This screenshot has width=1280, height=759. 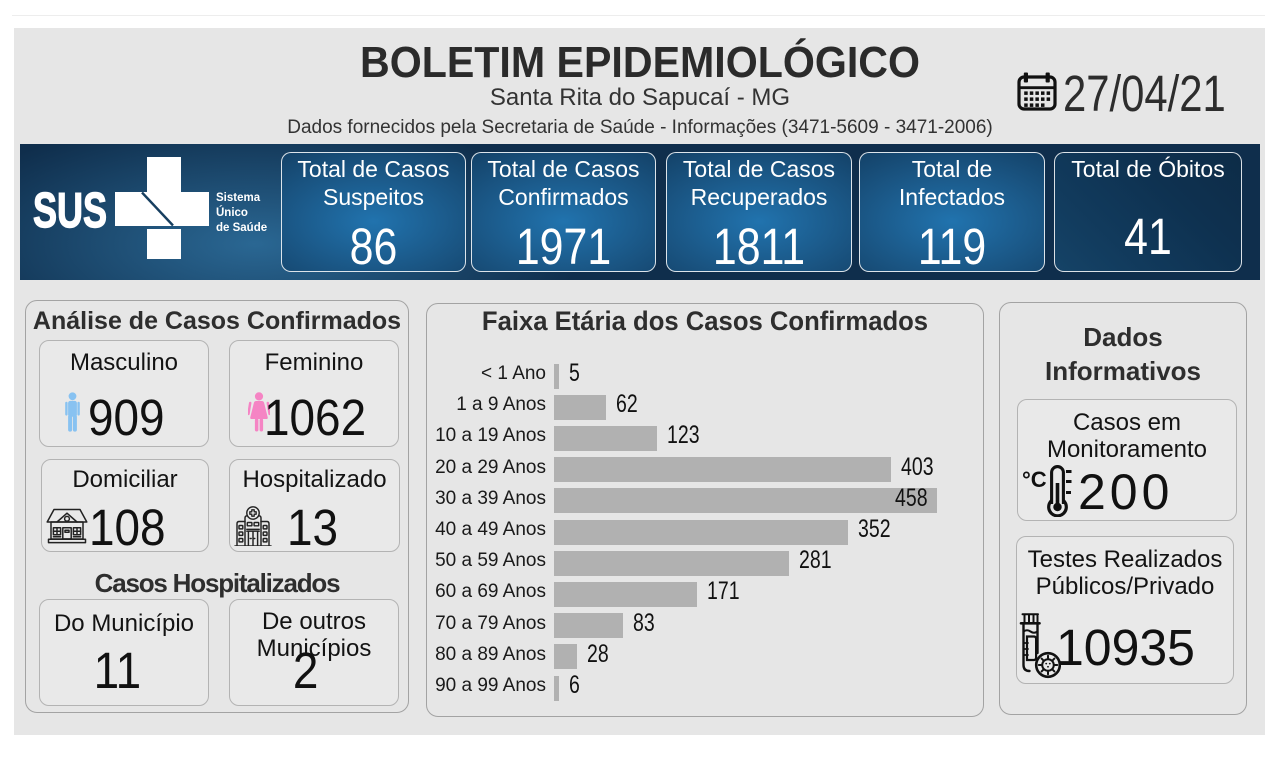 What do you see at coordinates (70, 211) in the screenshot?
I see `svg-text: SUS` at bounding box center [70, 211].